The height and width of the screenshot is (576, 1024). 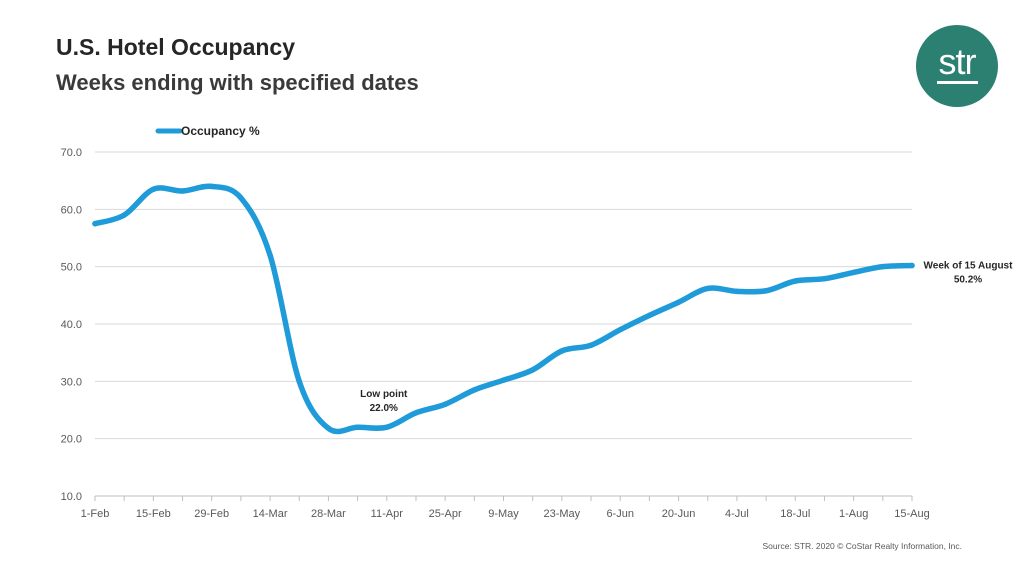 I want to click on str-logo: str, so click(x=957, y=66).